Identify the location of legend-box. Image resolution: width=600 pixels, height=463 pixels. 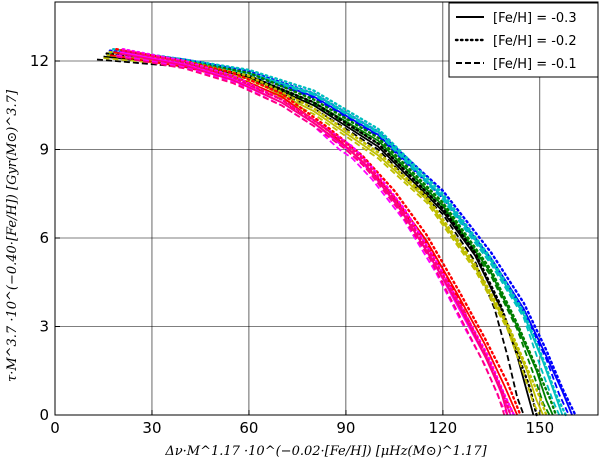
(523, 40).